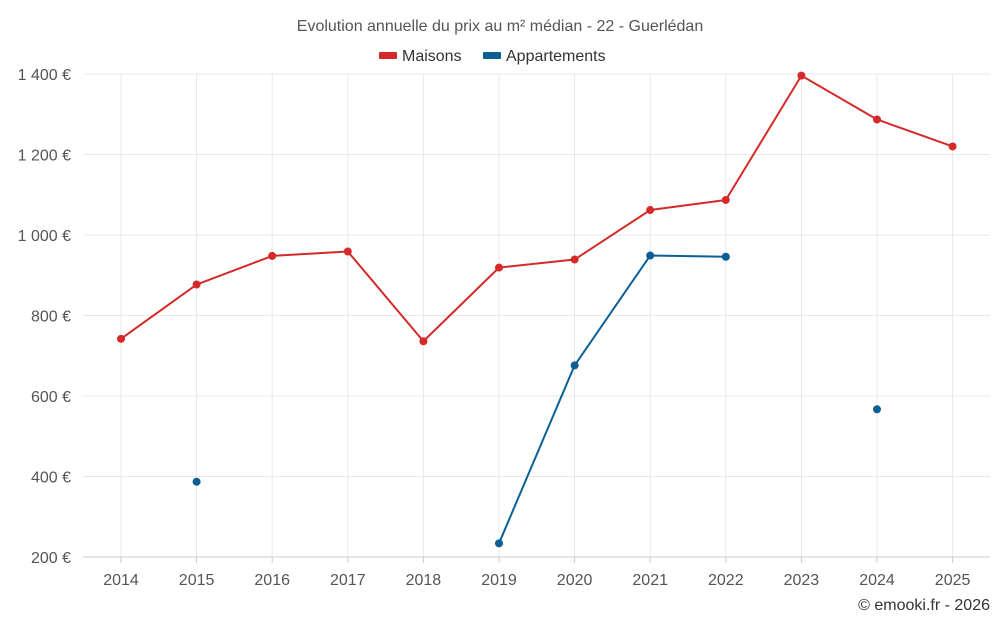 This screenshot has height=625, width=1000. I want to click on legend-item-maisons: Maisons, so click(420, 56).